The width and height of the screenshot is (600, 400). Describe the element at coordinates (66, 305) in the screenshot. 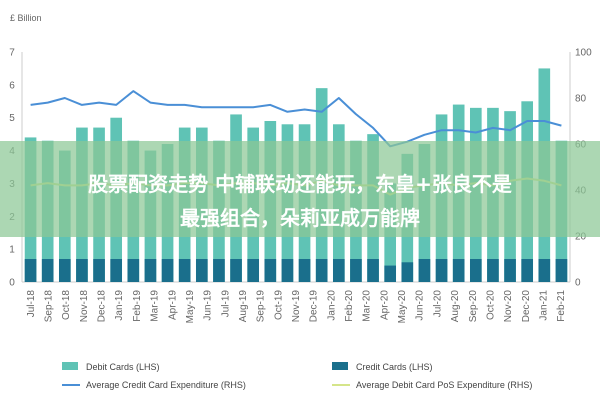

I see `x-tick-label: Oct-18` at that location.